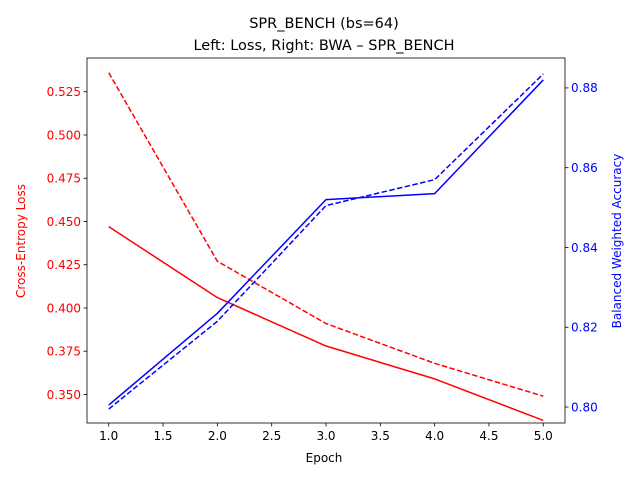 The width and height of the screenshot is (640, 480). Describe the element at coordinates (584, 88) in the screenshot. I see `y-right-tick-label: 0.88` at that location.